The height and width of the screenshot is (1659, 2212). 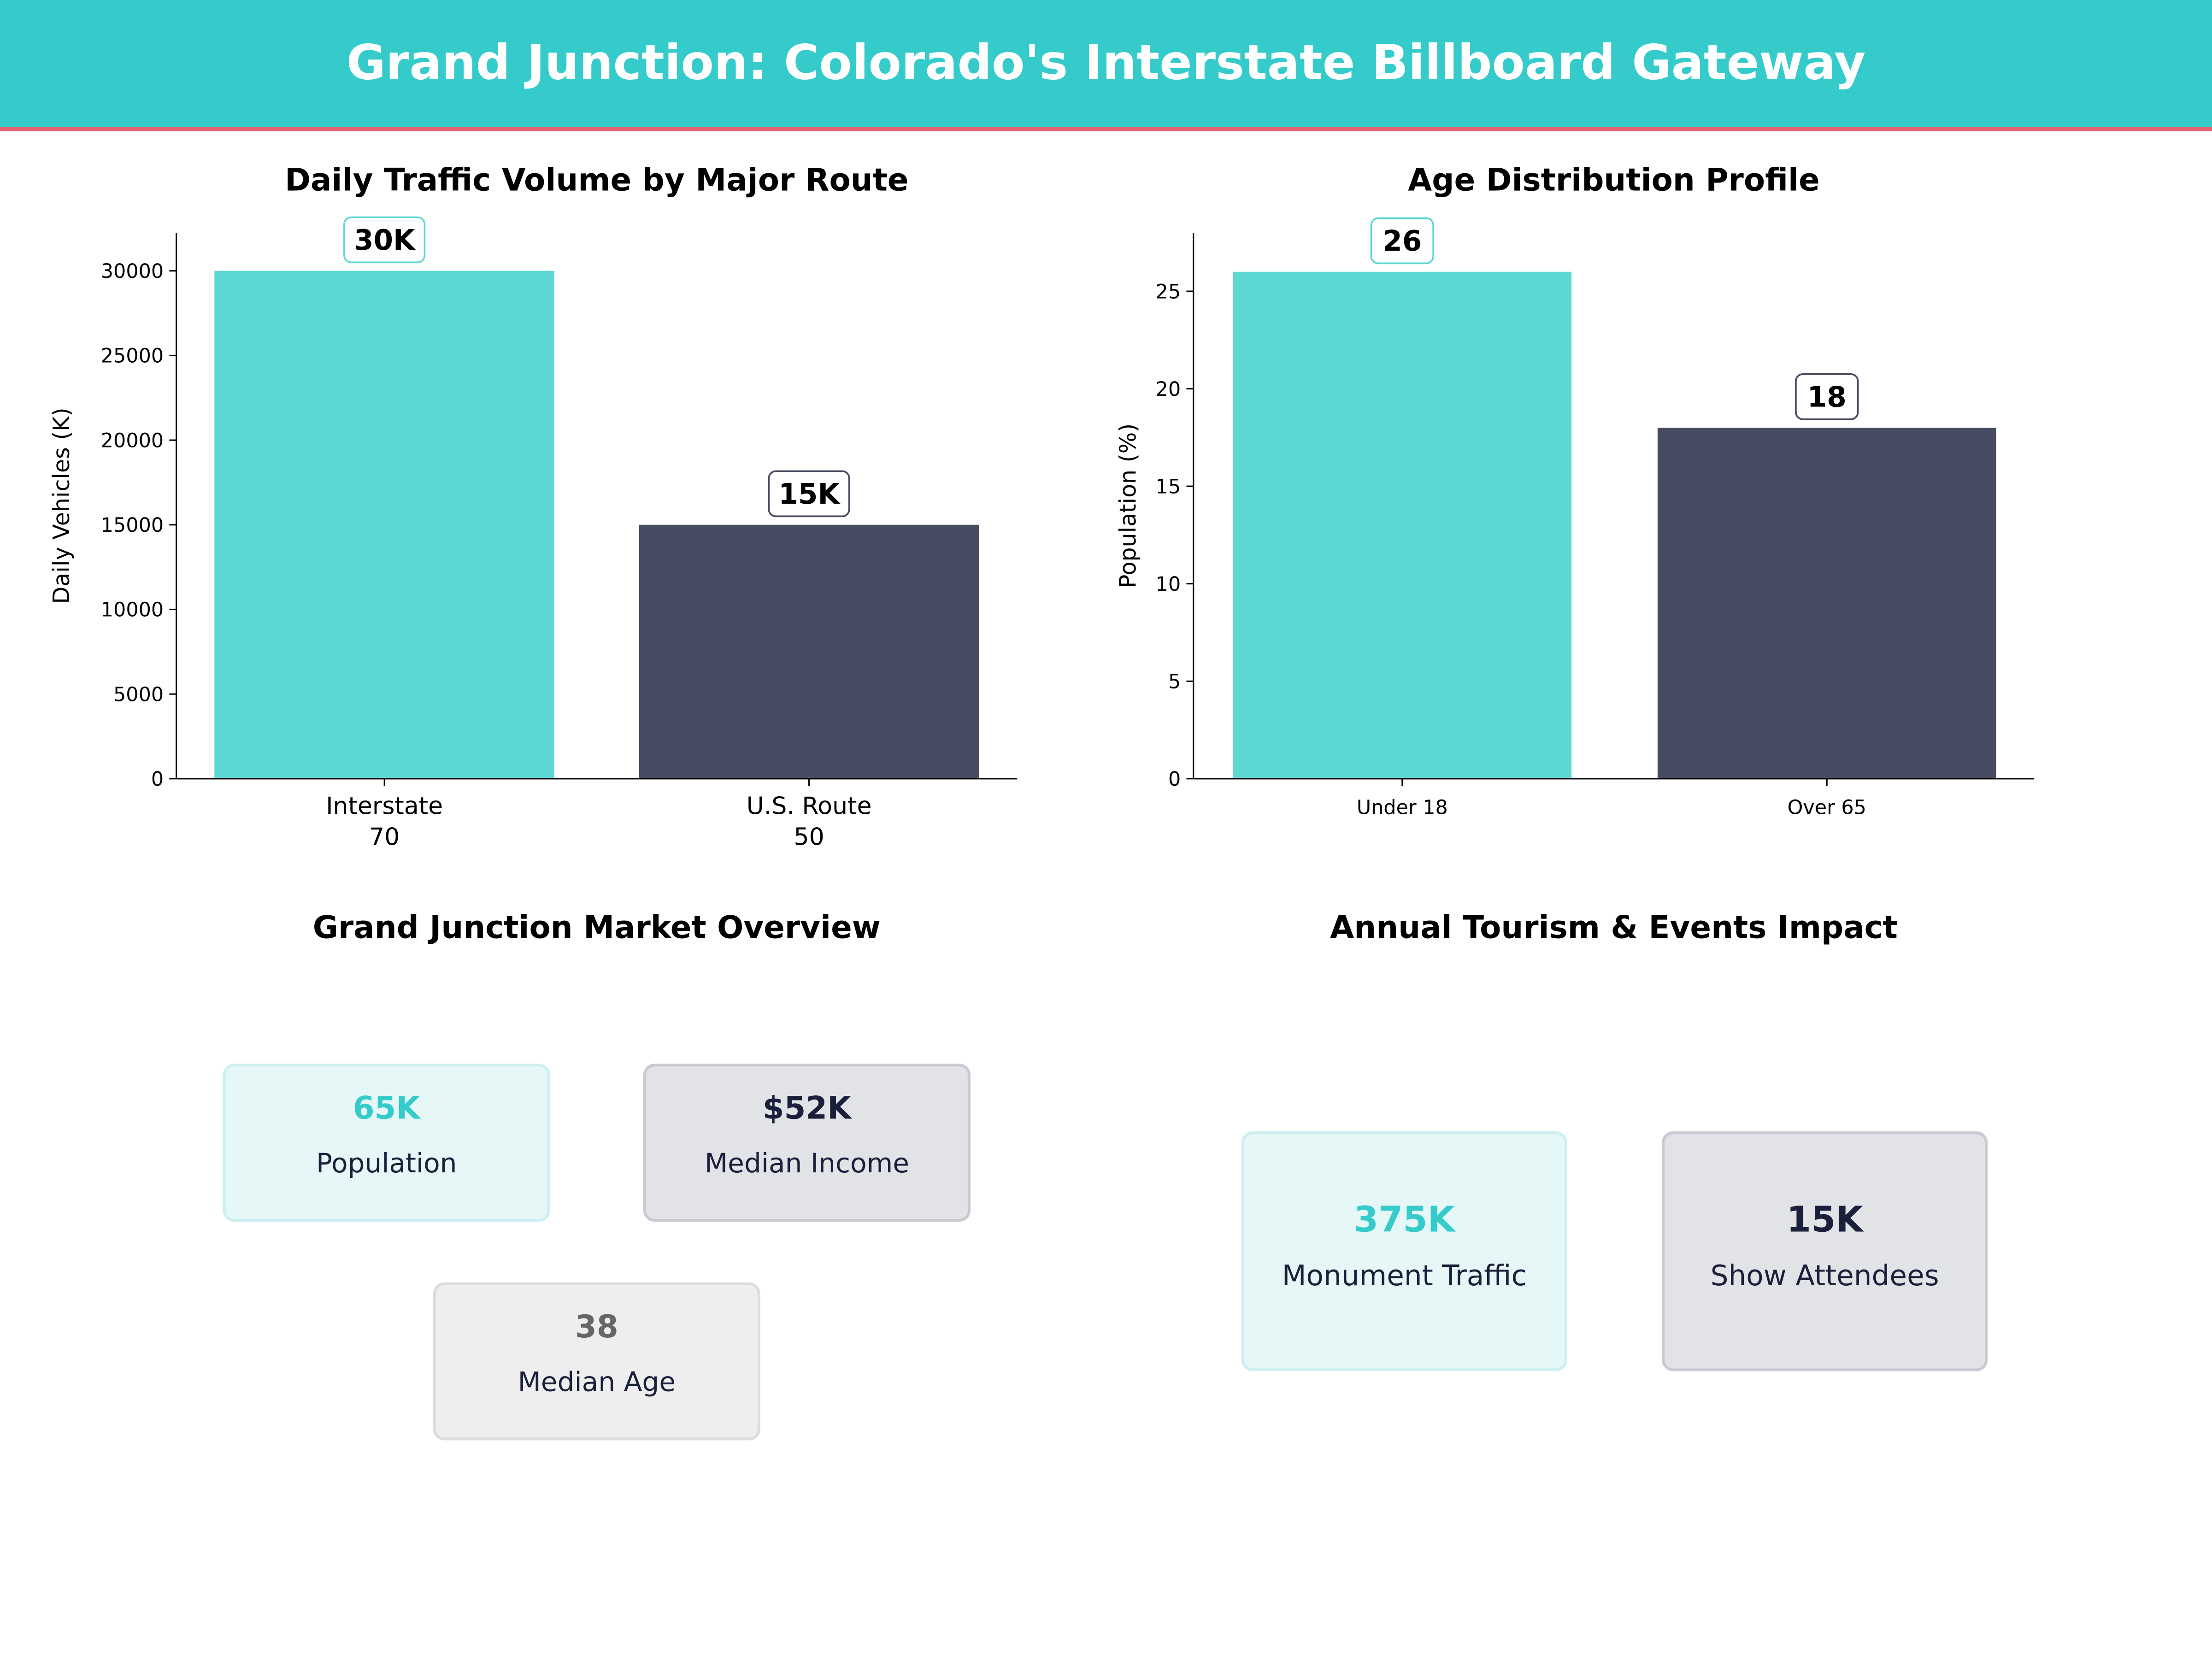 What do you see at coordinates (132, 356) in the screenshot?
I see `y-tick-label: 25000` at bounding box center [132, 356].